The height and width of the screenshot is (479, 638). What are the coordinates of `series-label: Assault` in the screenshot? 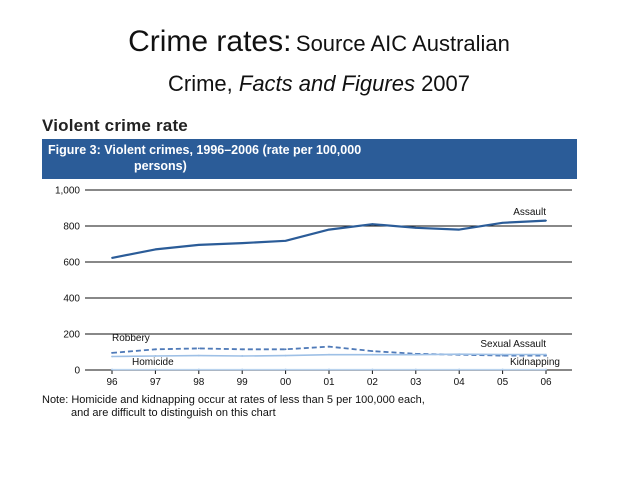 It's located at (529, 212).